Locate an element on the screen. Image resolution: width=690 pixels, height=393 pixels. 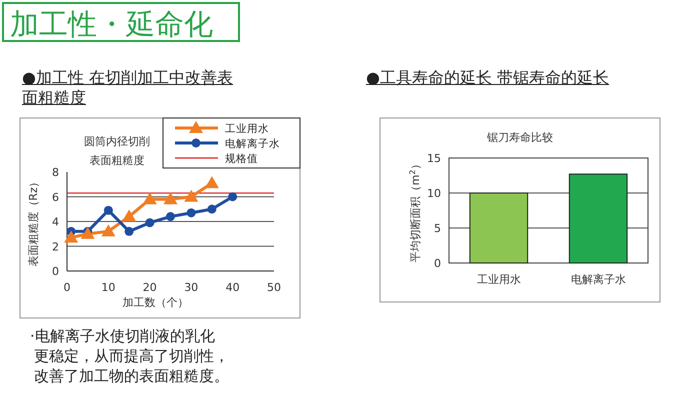
y-tick-label: 10 is located at coordinates (434, 193).